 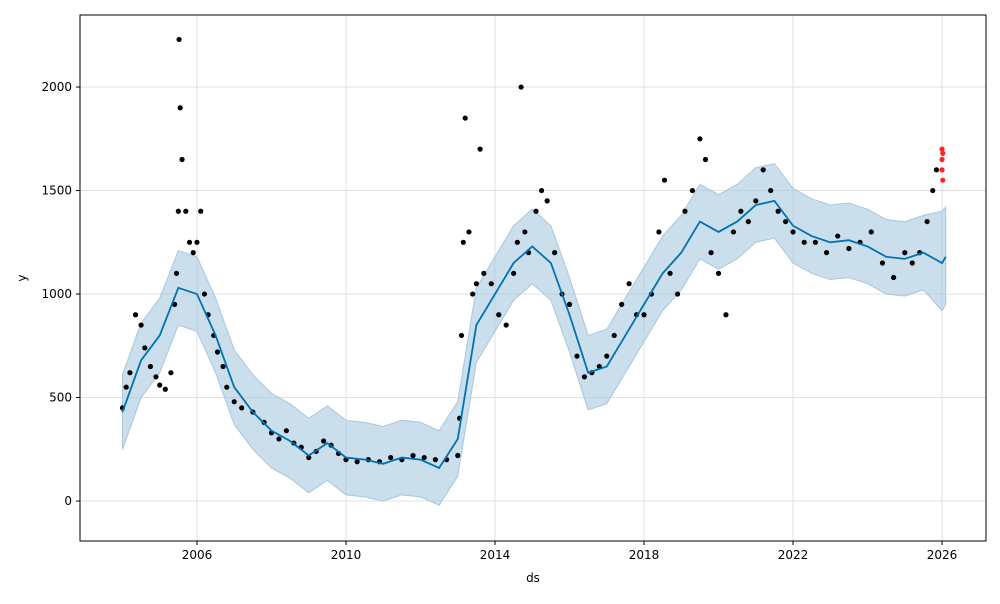 What do you see at coordinates (22, 277) in the screenshot?
I see `y-axis-label: y` at bounding box center [22, 277].